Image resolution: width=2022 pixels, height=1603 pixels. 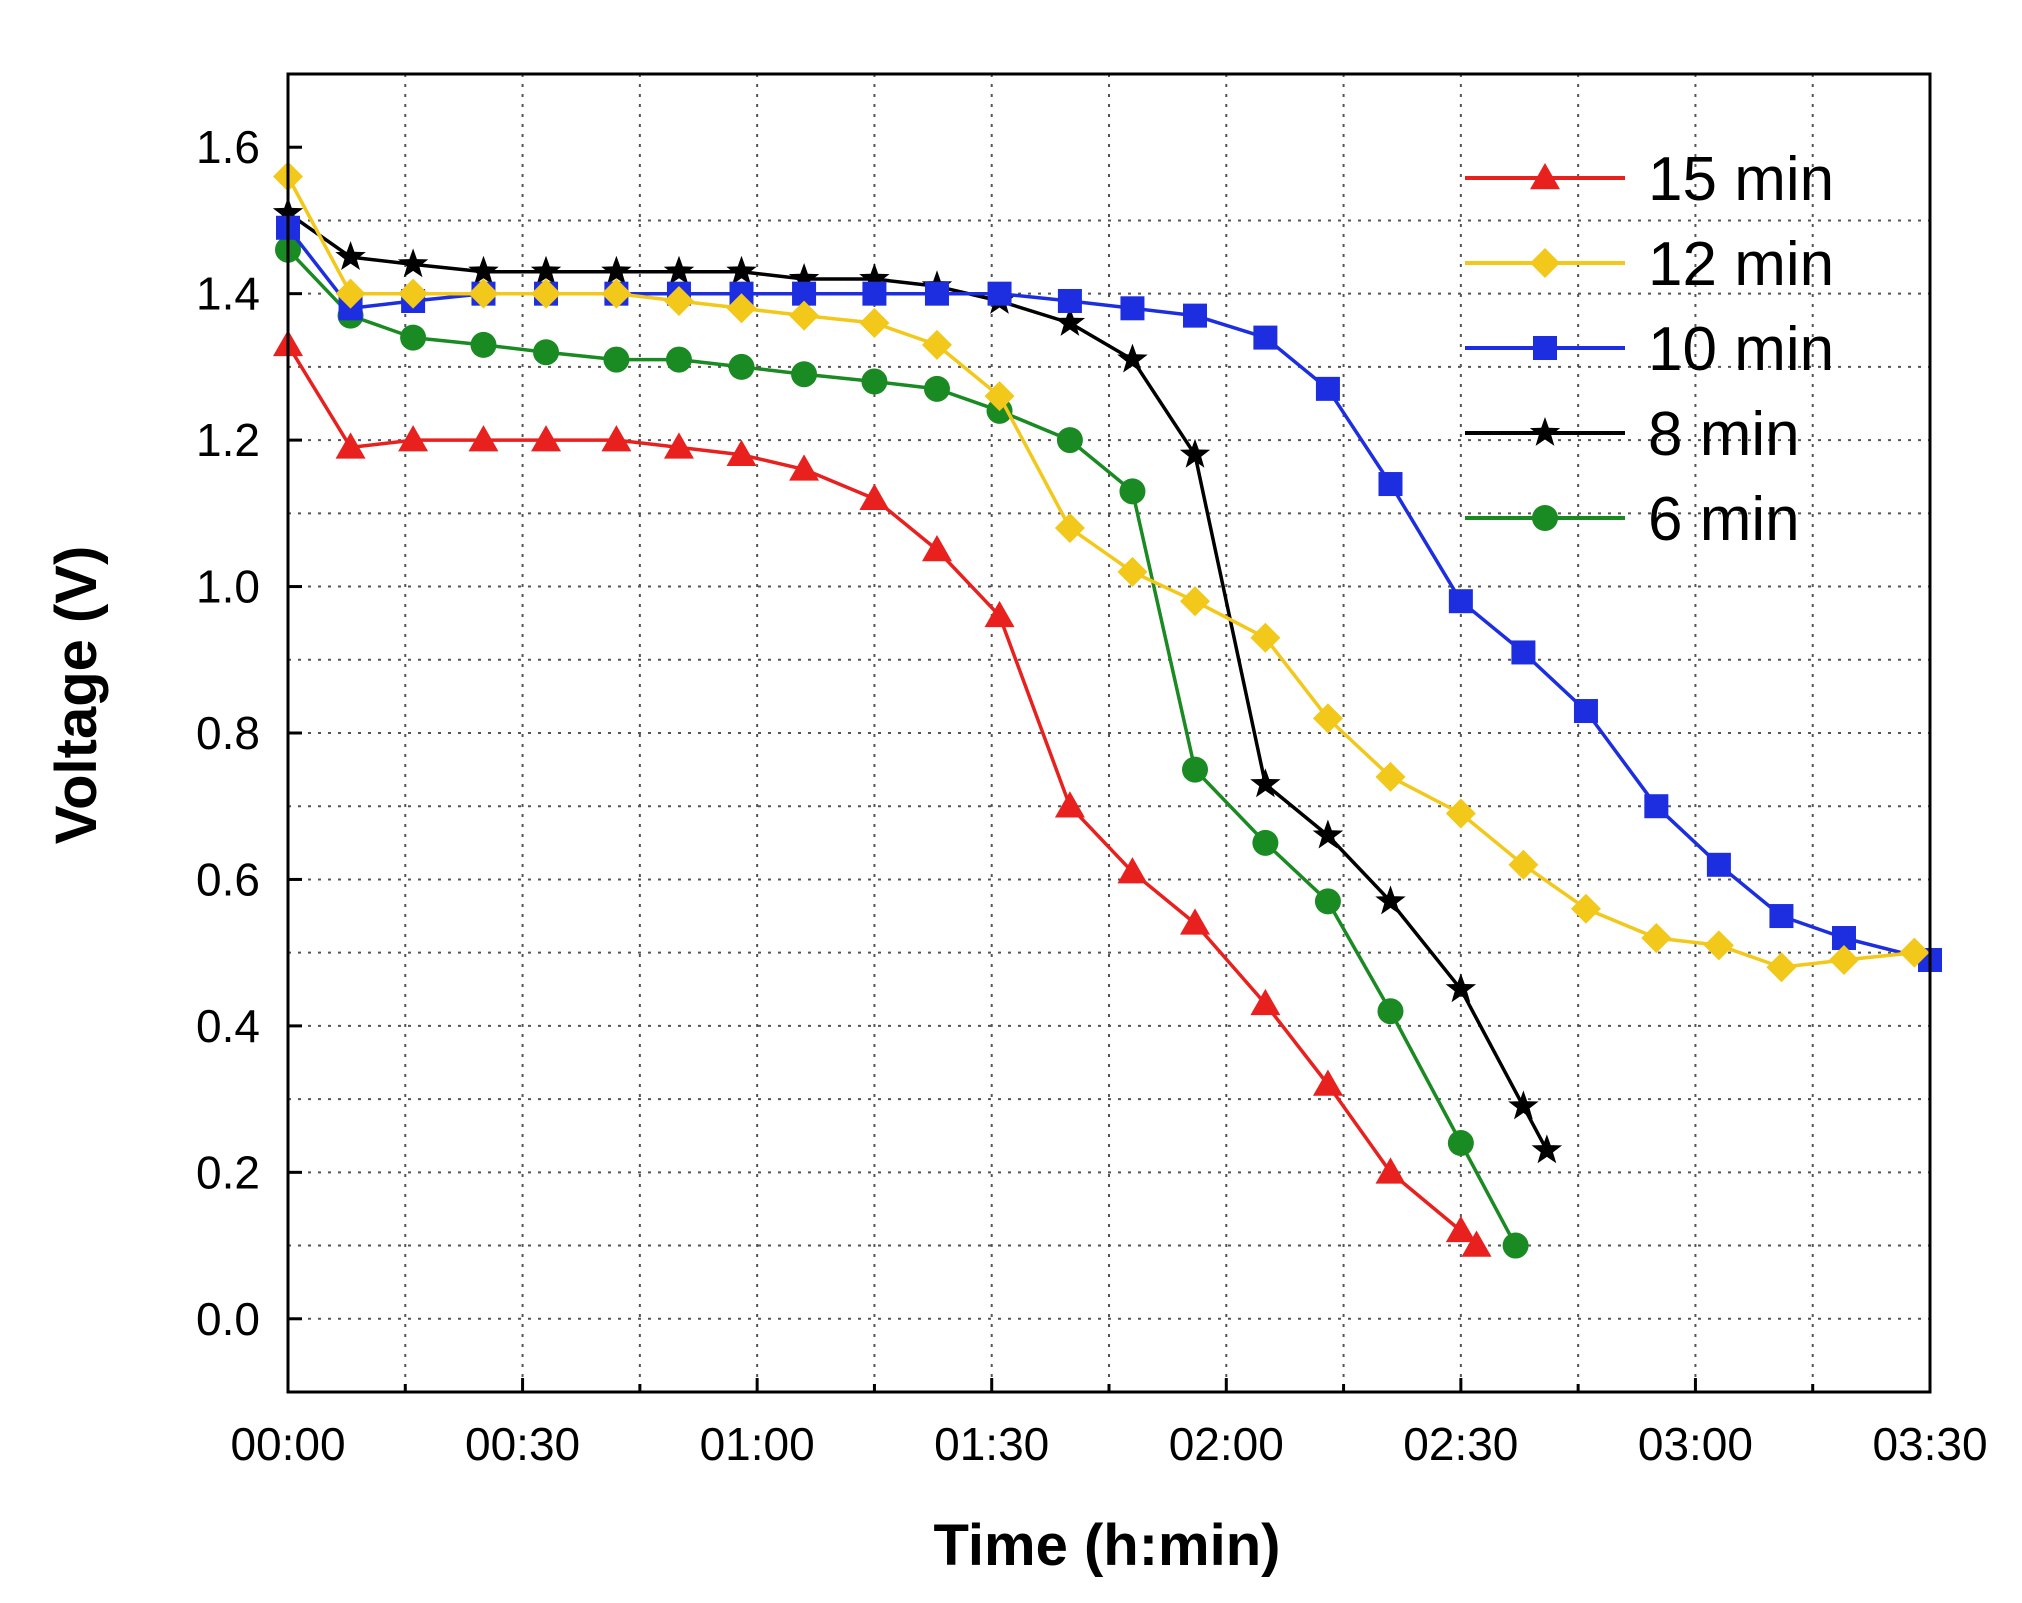 What do you see at coordinates (1724, 519) in the screenshot?
I see `legend-label: 6 min` at bounding box center [1724, 519].